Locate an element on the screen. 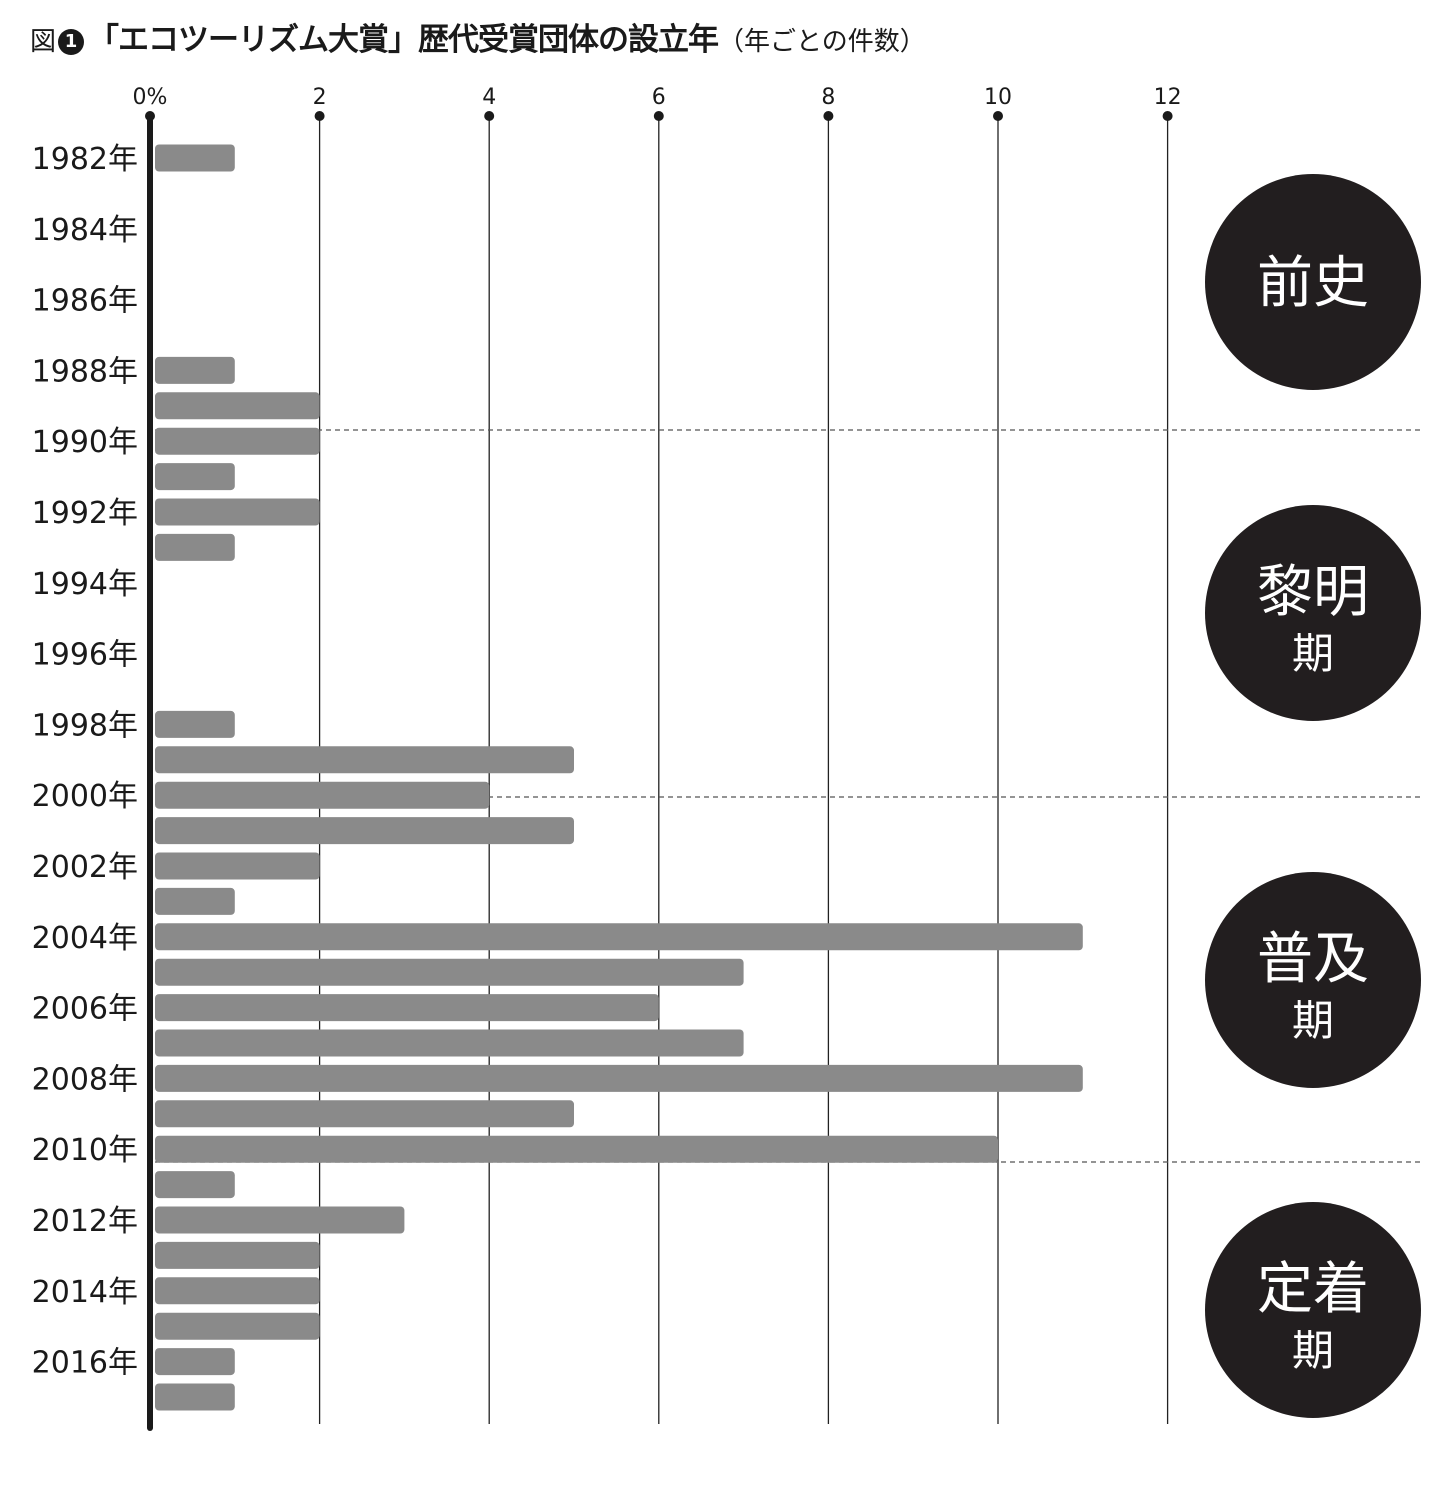  x-tick-label: 12 is located at coordinates (1168, 97).